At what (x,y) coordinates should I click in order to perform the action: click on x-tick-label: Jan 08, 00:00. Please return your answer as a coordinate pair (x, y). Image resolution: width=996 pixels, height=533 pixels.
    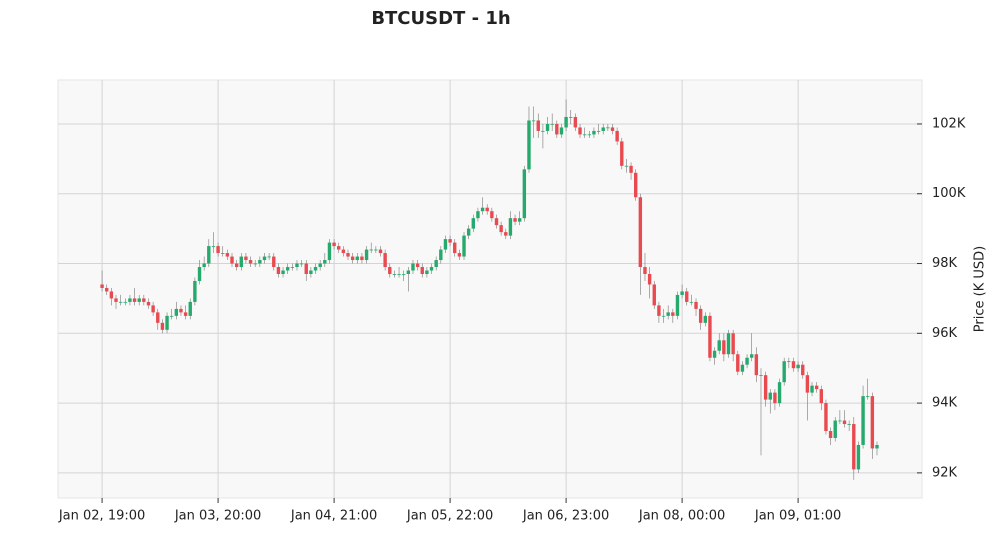
    Looking at the image, I should click on (681, 516).